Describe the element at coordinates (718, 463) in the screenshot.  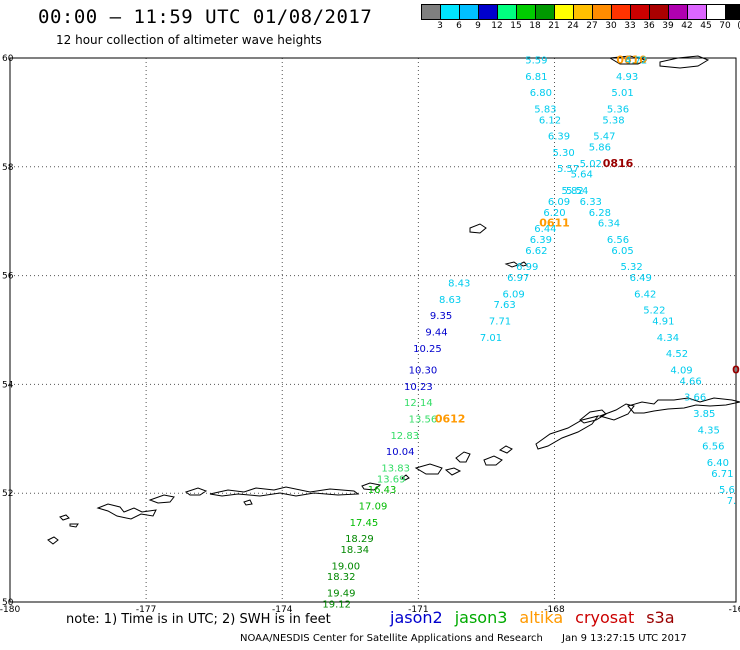
I see `wave-height-value: 6.40` at that location.